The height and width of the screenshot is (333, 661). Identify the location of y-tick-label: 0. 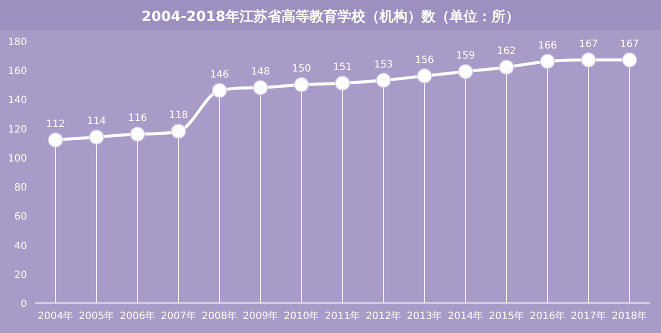
(23, 304).